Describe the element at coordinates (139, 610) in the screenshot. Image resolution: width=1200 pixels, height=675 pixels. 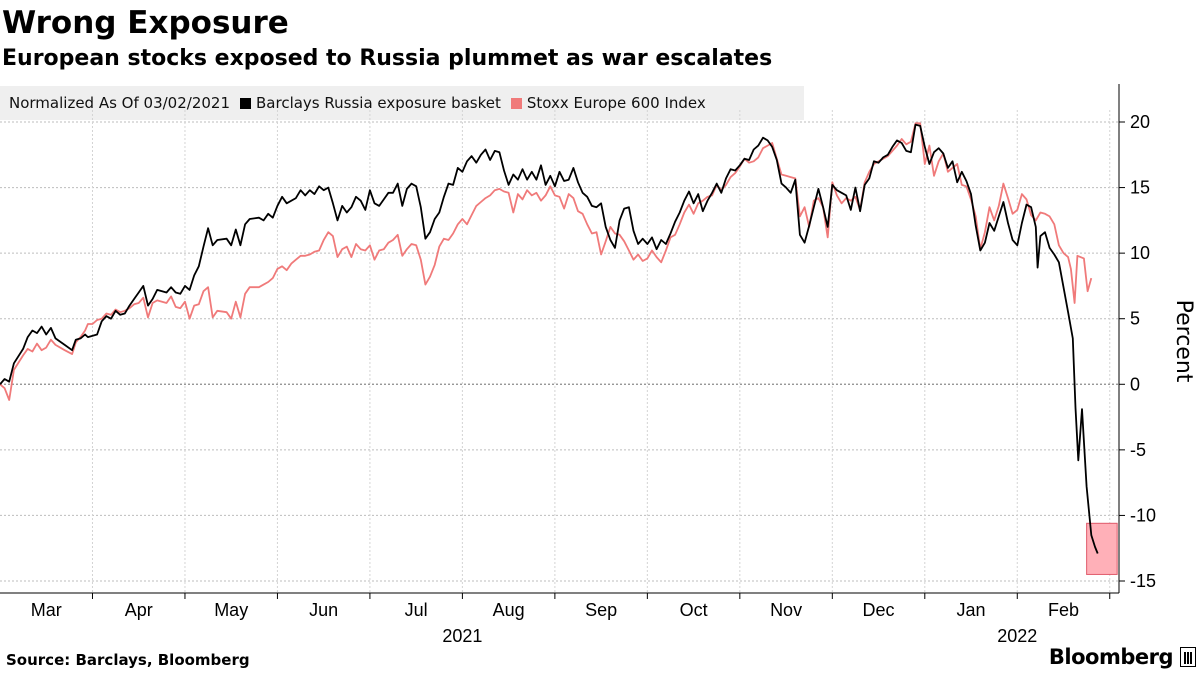
I see `x-tick-label: Apr` at that location.